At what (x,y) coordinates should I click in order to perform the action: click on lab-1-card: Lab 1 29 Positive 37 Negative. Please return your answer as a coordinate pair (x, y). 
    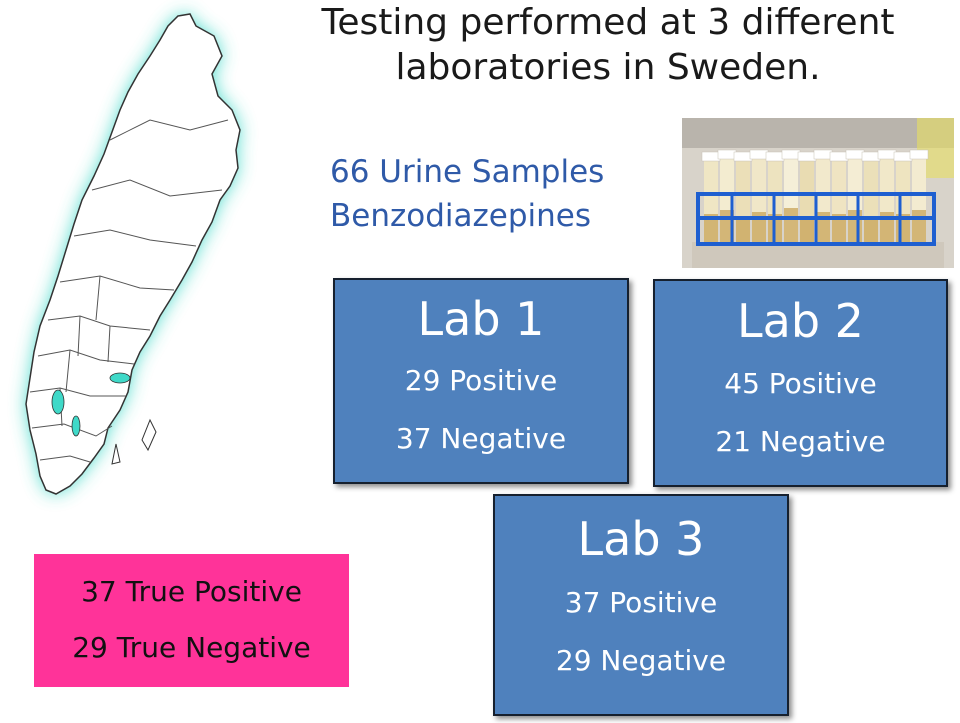
    Looking at the image, I should click on (481, 381).